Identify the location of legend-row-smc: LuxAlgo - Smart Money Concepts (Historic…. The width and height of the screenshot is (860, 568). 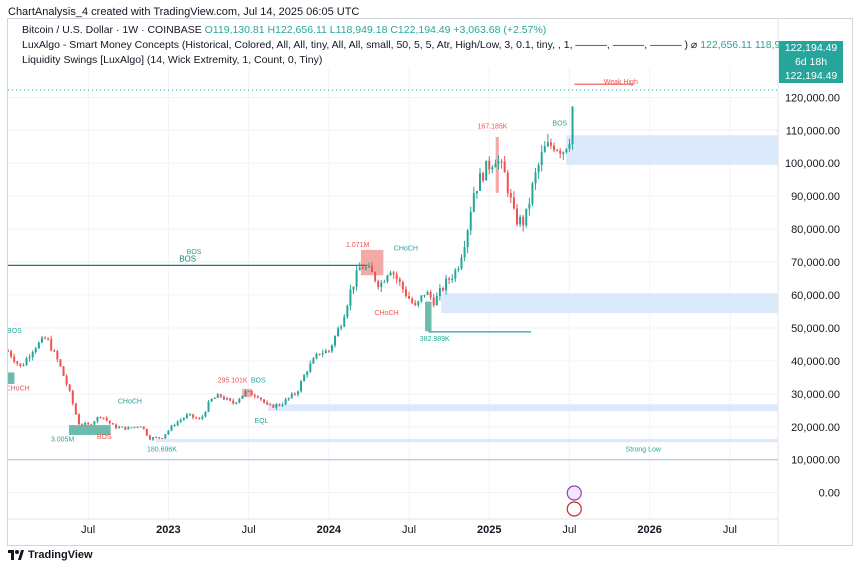
(418, 45).